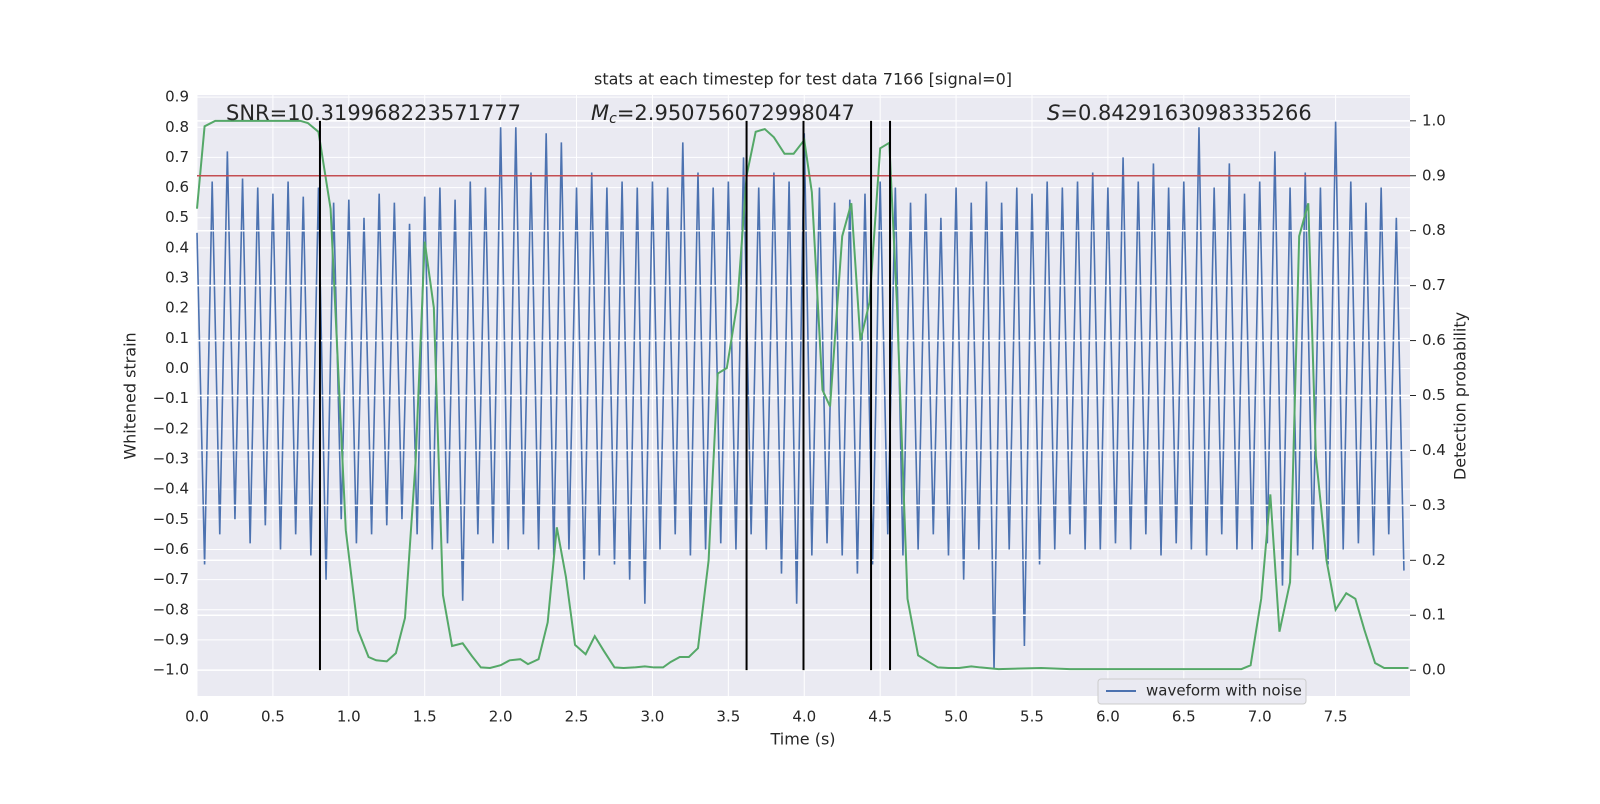  I want to click on x-tick-label: 5.0, so click(956, 717).